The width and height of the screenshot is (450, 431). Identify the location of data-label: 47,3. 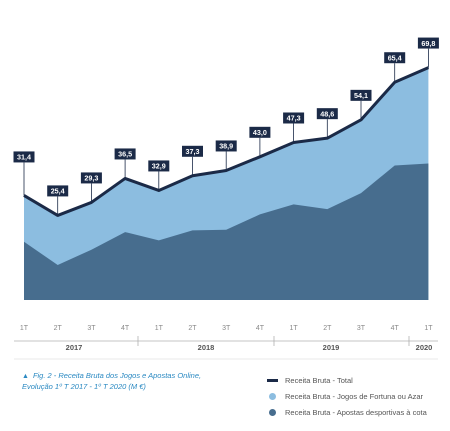
(294, 118).